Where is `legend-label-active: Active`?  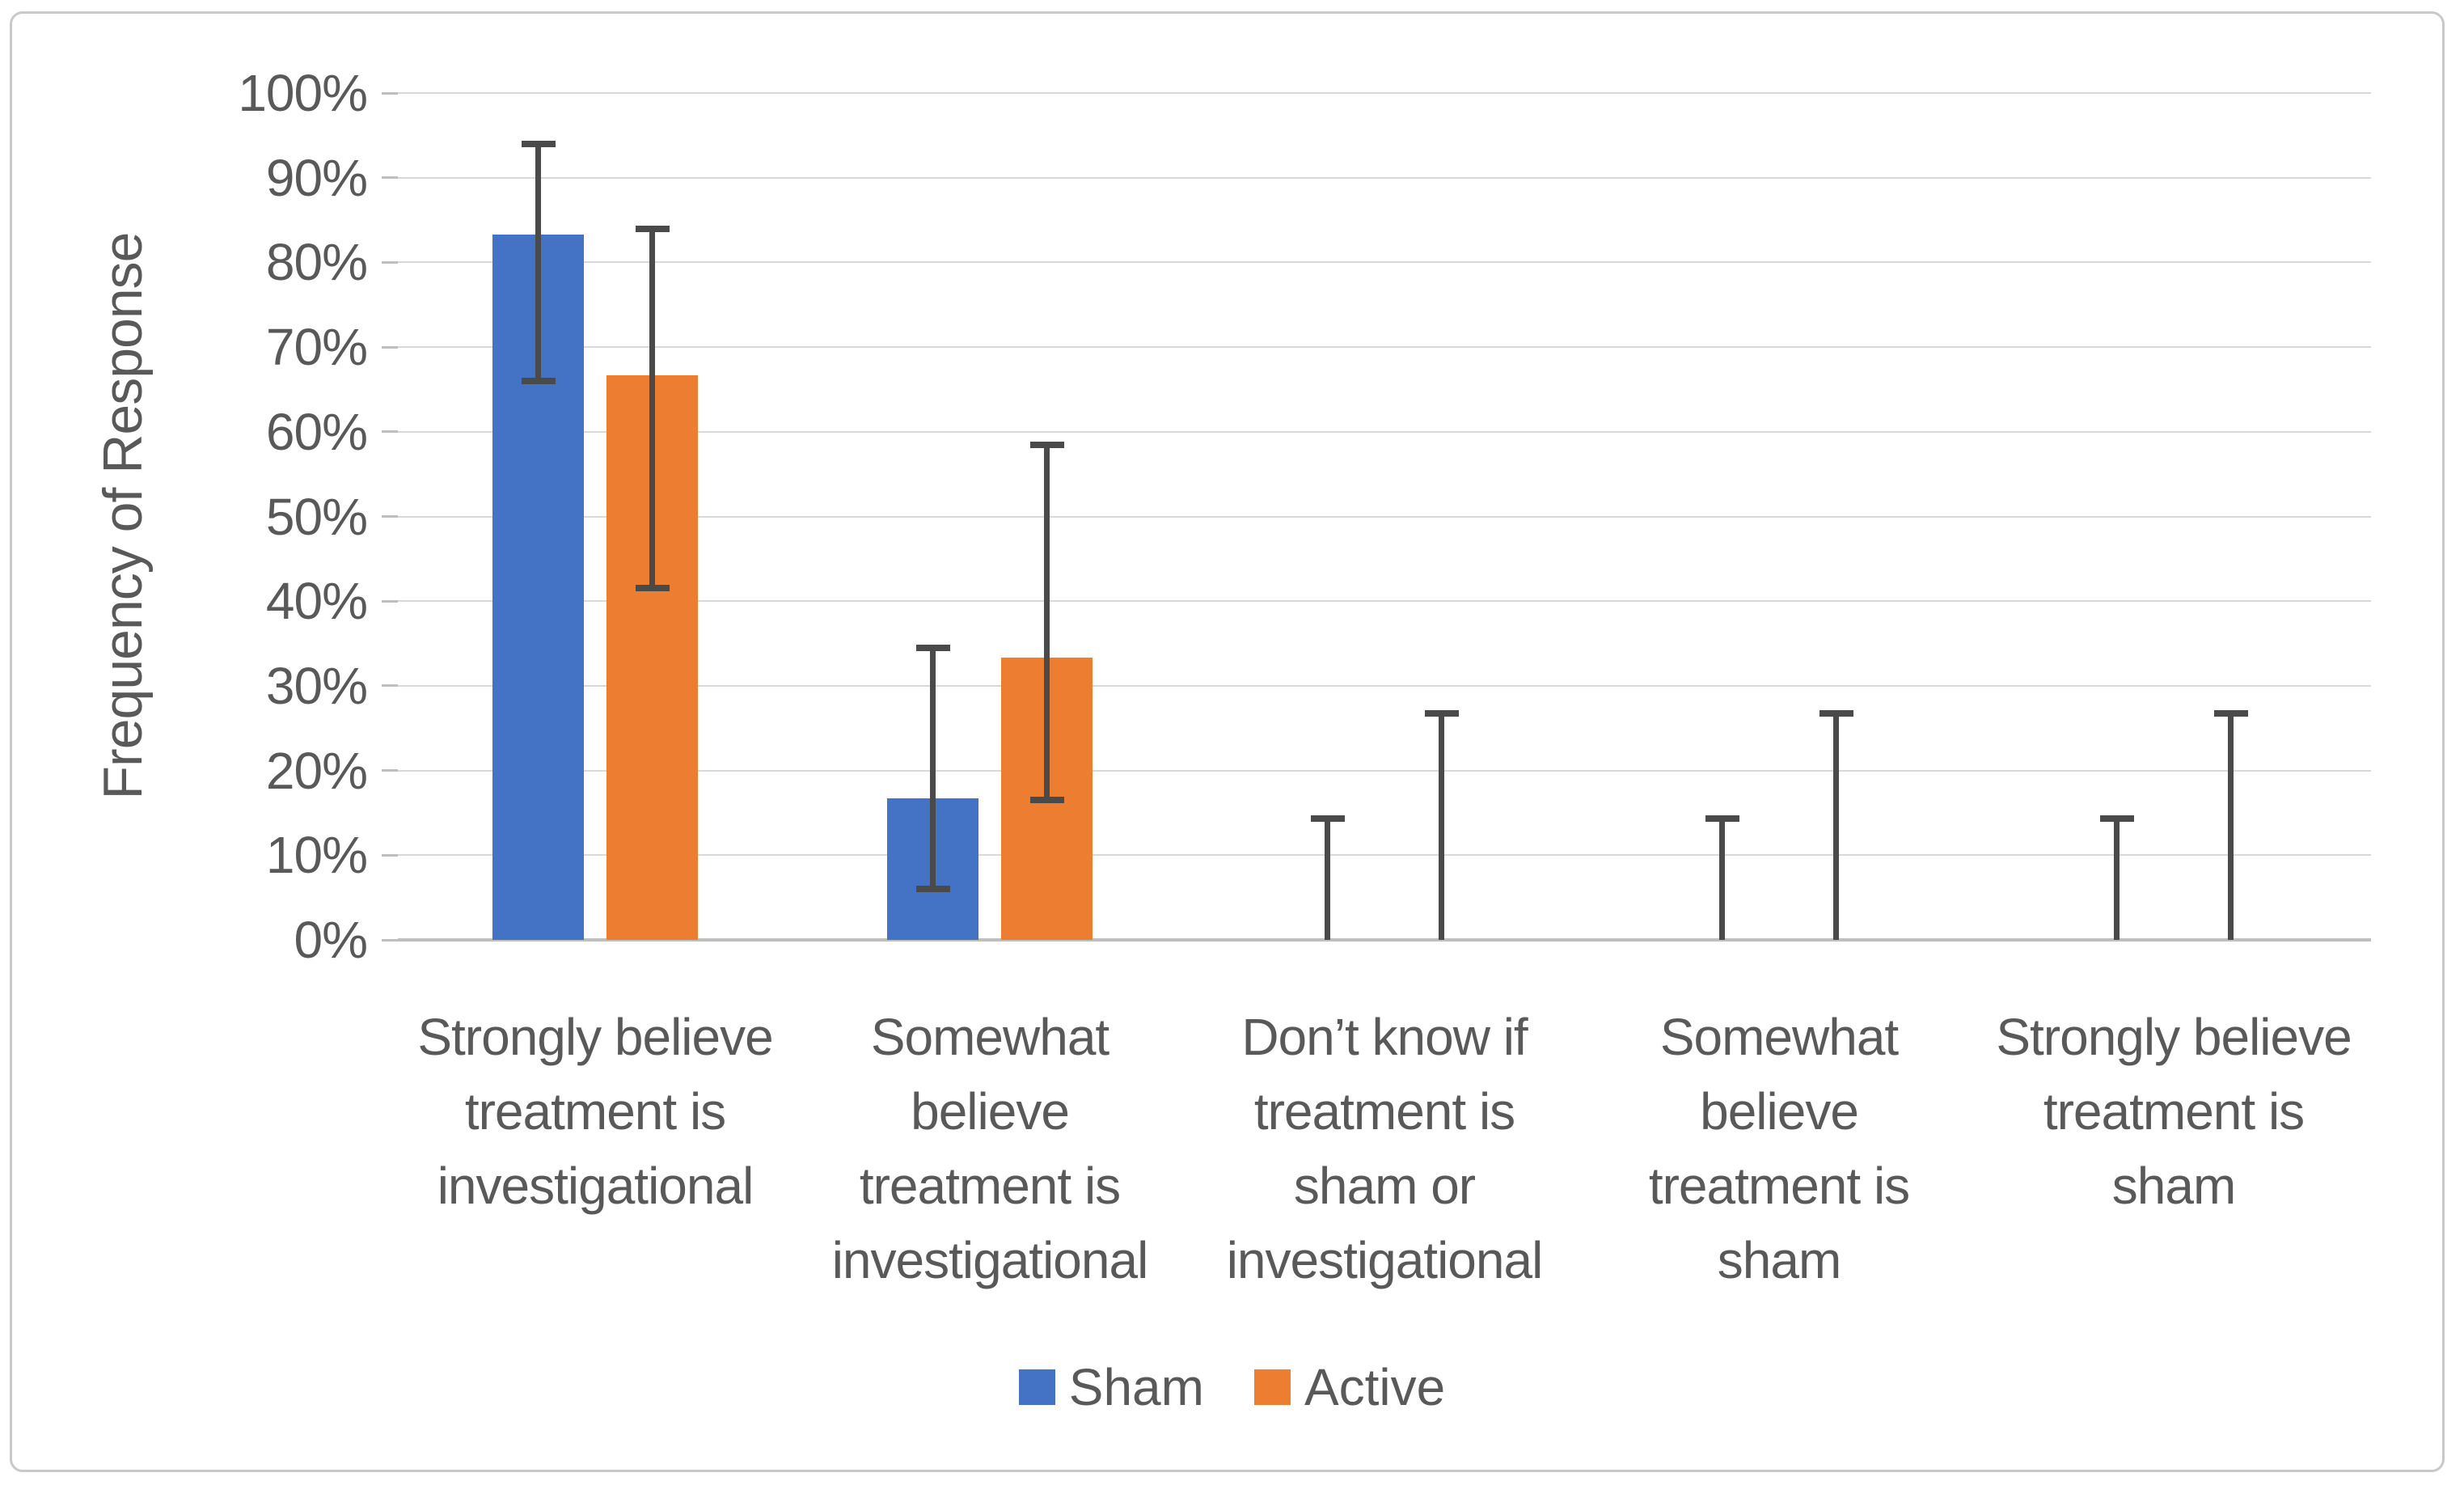
legend-label-active: Active is located at coordinates (1375, 1387).